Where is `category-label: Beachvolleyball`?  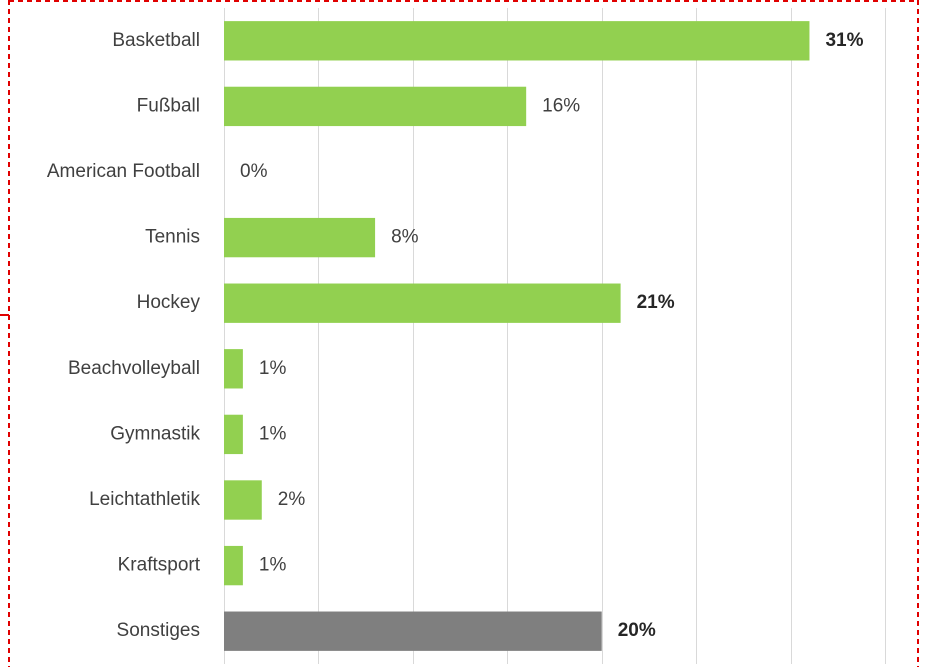 category-label: Beachvolleyball is located at coordinates (134, 368).